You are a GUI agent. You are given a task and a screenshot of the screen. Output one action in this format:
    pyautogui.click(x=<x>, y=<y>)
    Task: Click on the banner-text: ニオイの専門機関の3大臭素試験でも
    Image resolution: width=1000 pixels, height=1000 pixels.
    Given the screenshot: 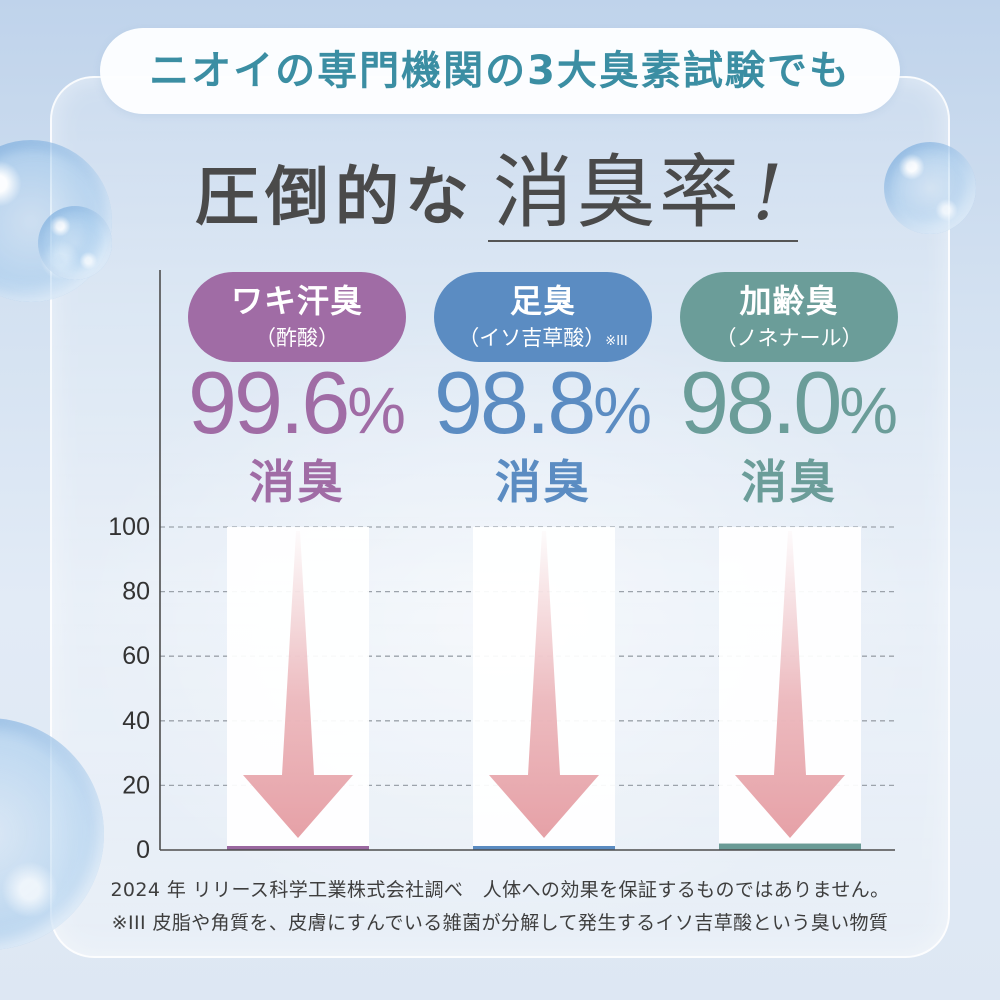 What is the action you would take?
    pyautogui.click(x=500, y=71)
    